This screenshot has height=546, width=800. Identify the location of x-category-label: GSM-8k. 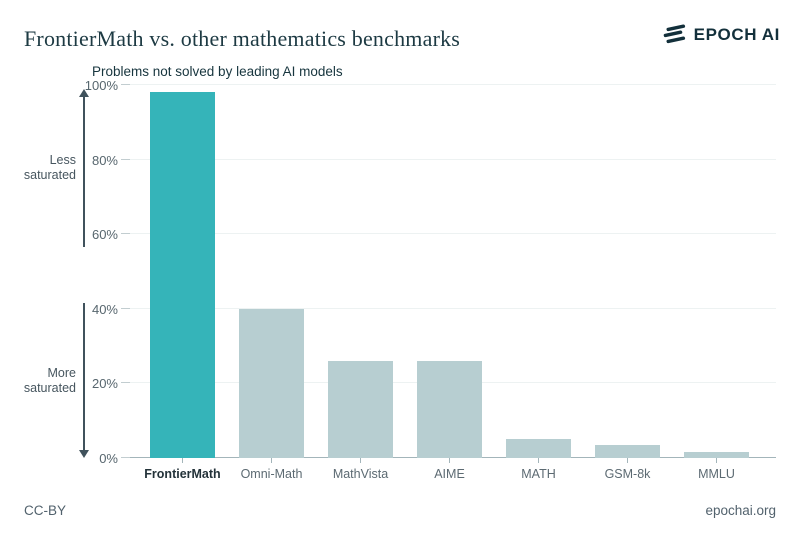
(627, 474).